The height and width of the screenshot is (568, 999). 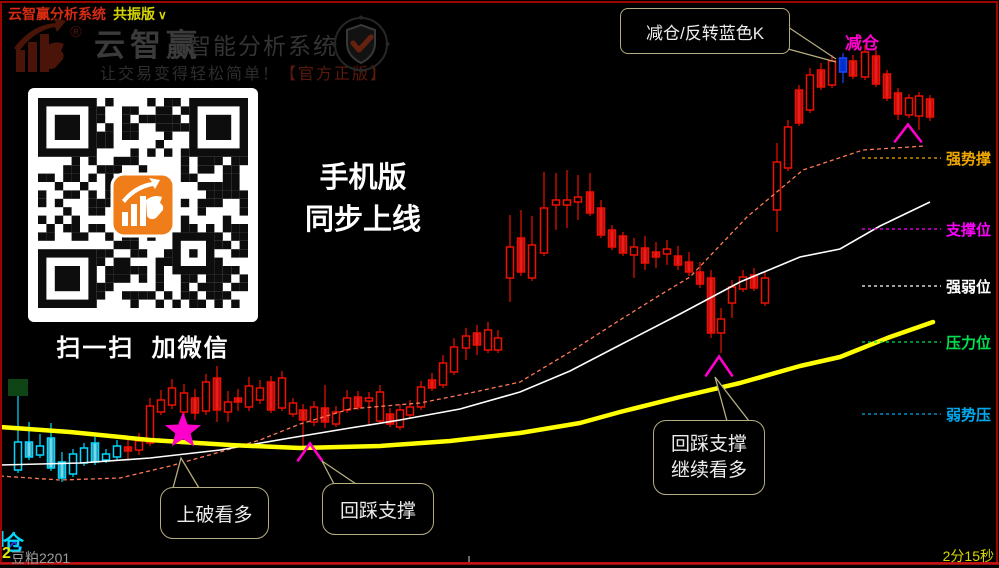 I want to click on callout-pullback-stay-bullish: 回踩支撑 继续看多, so click(x=709, y=457).